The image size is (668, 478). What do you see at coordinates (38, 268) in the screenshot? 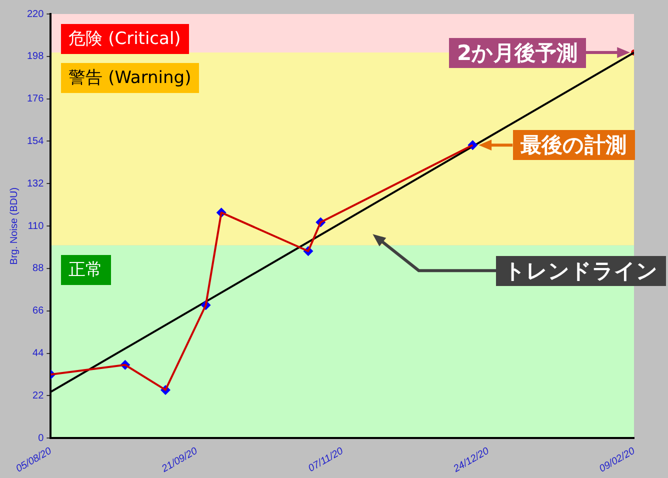
I see `y-tick-label: 88` at bounding box center [38, 268].